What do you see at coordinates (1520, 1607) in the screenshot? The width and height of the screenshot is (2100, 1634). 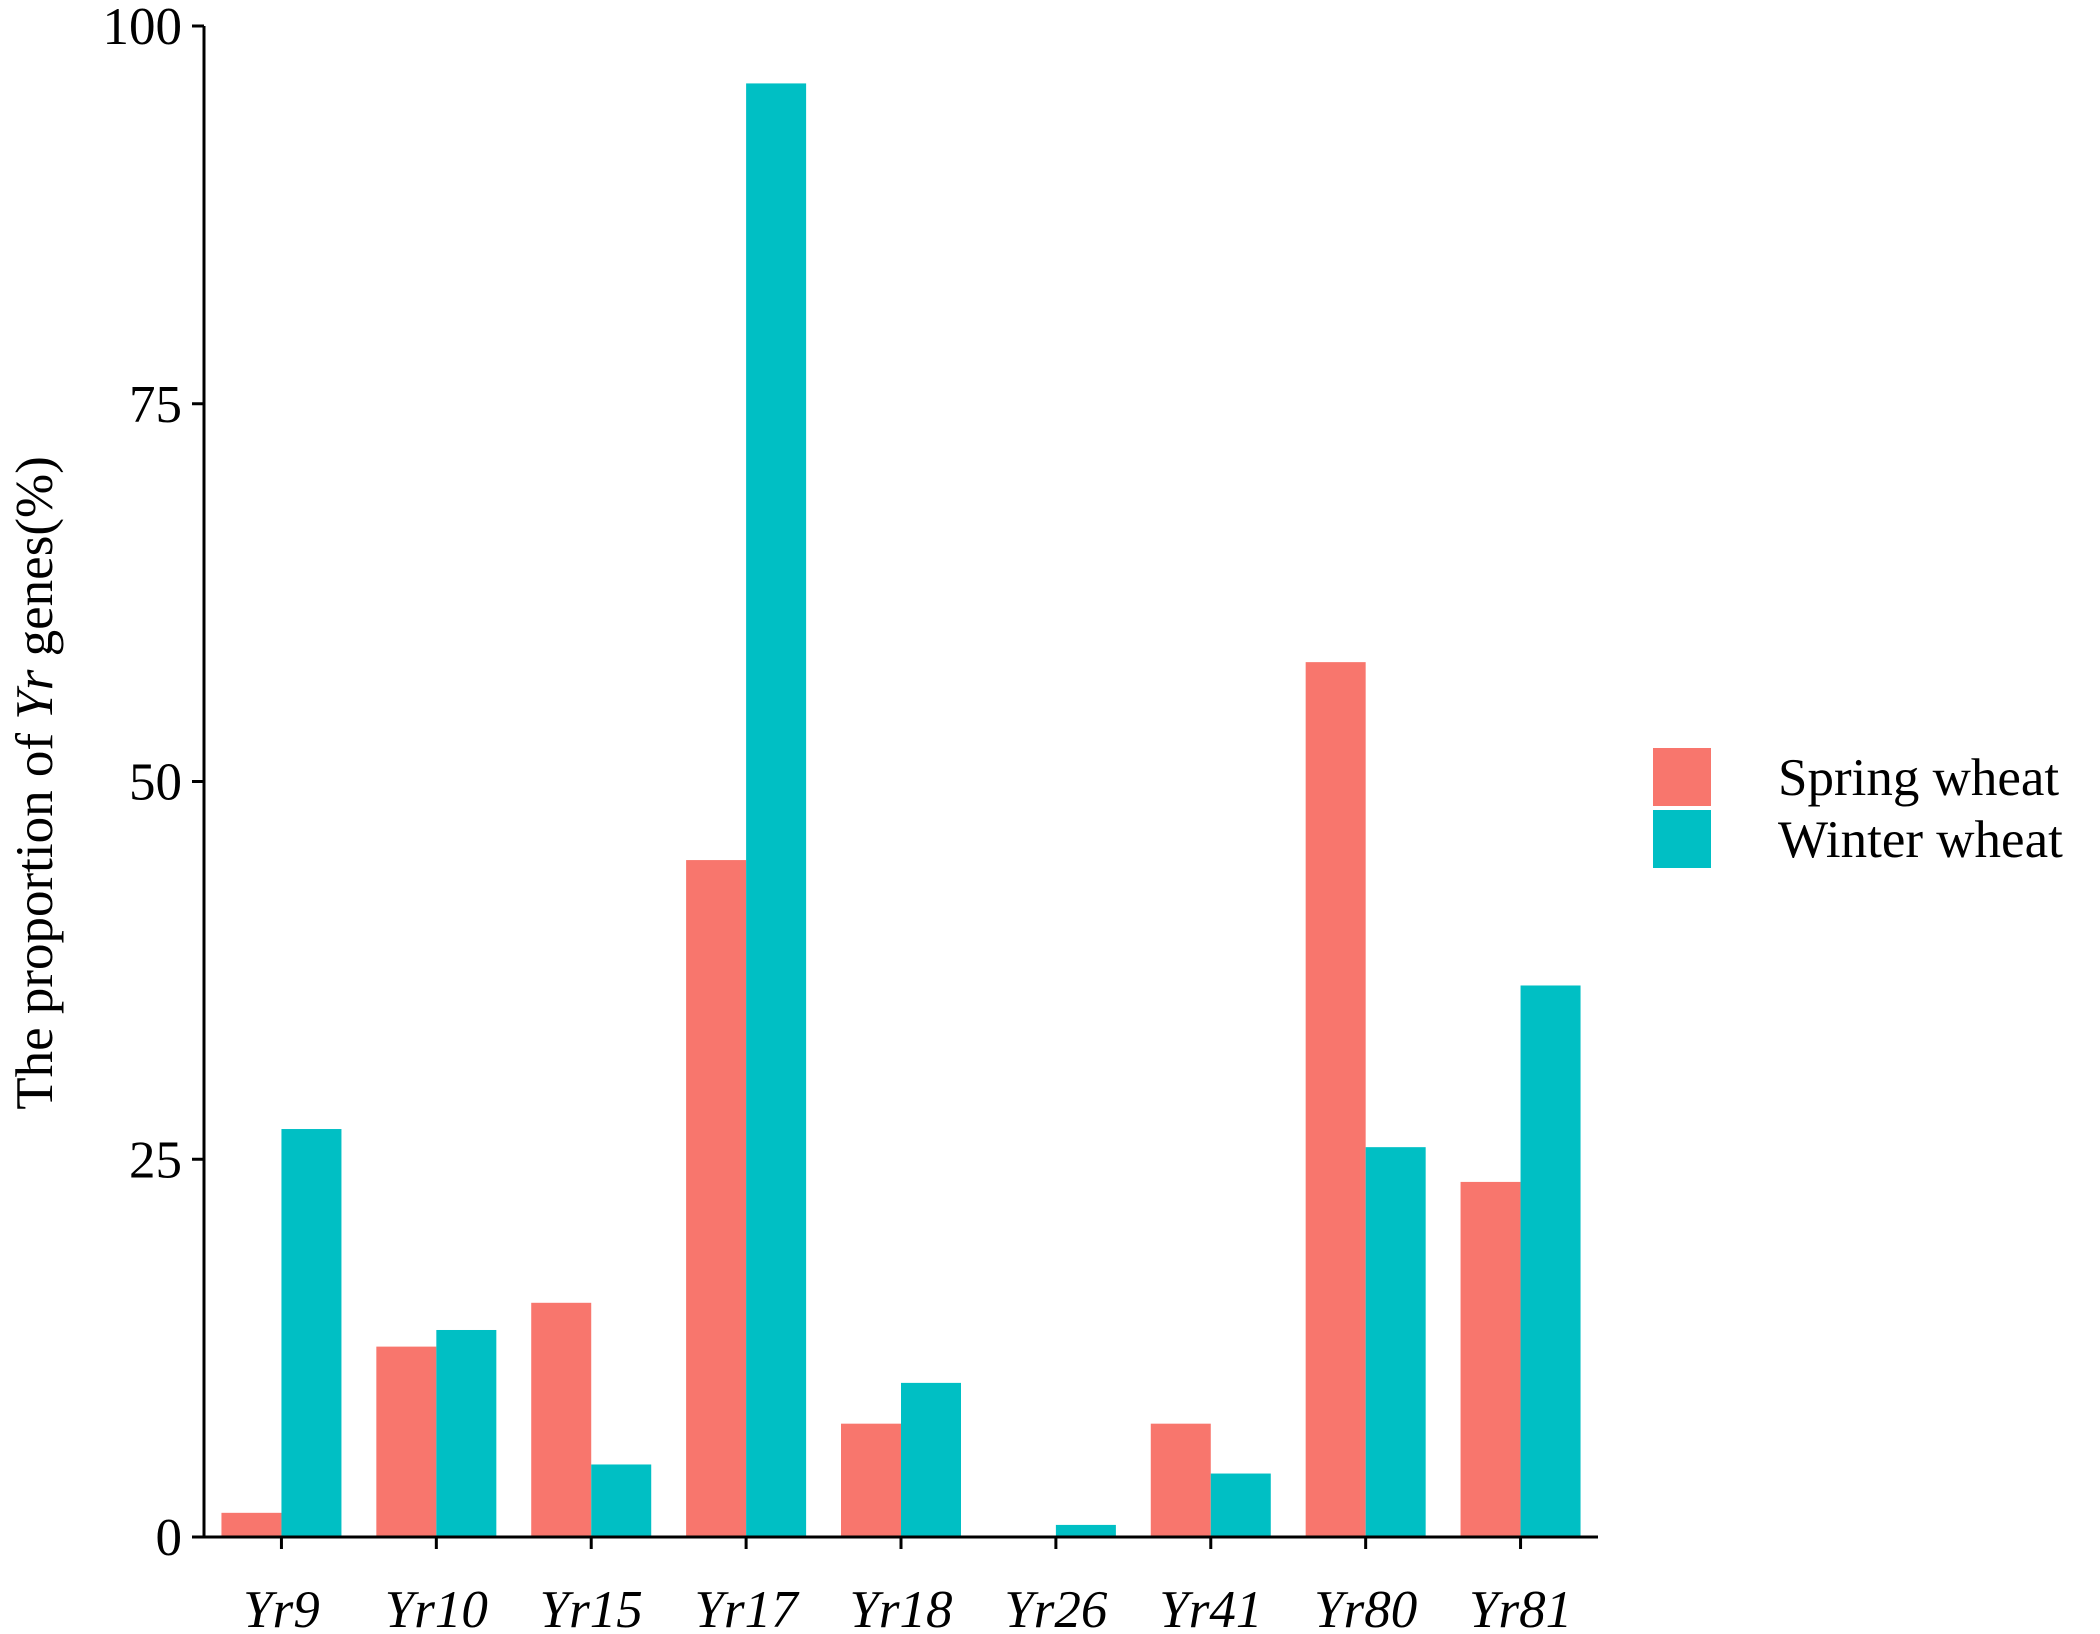 I see `x-tick-label: Yr81` at bounding box center [1520, 1607].